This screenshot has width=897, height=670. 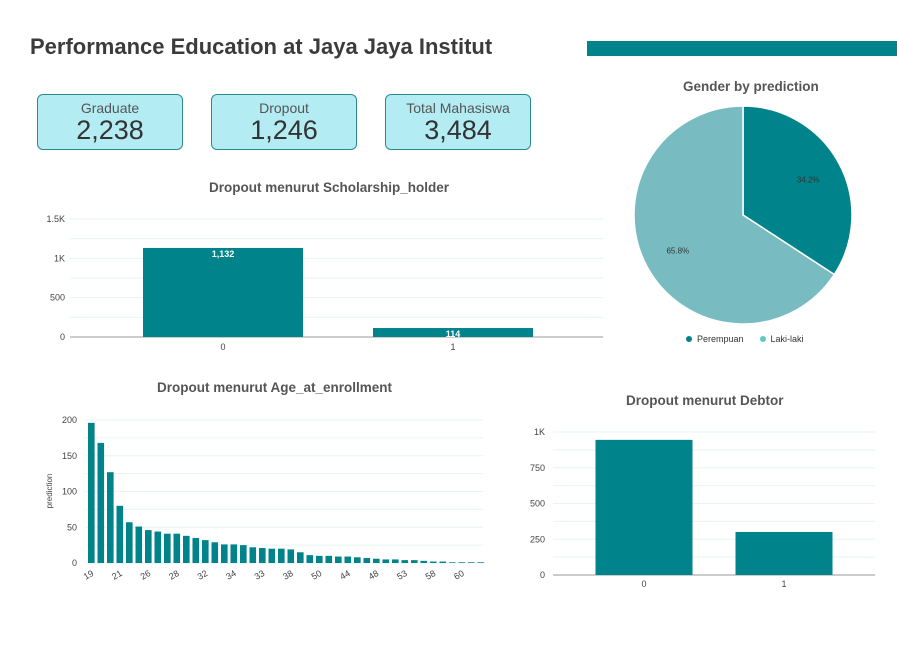 What do you see at coordinates (808, 180) in the screenshot?
I see `pie-data-label: 34.2%` at bounding box center [808, 180].